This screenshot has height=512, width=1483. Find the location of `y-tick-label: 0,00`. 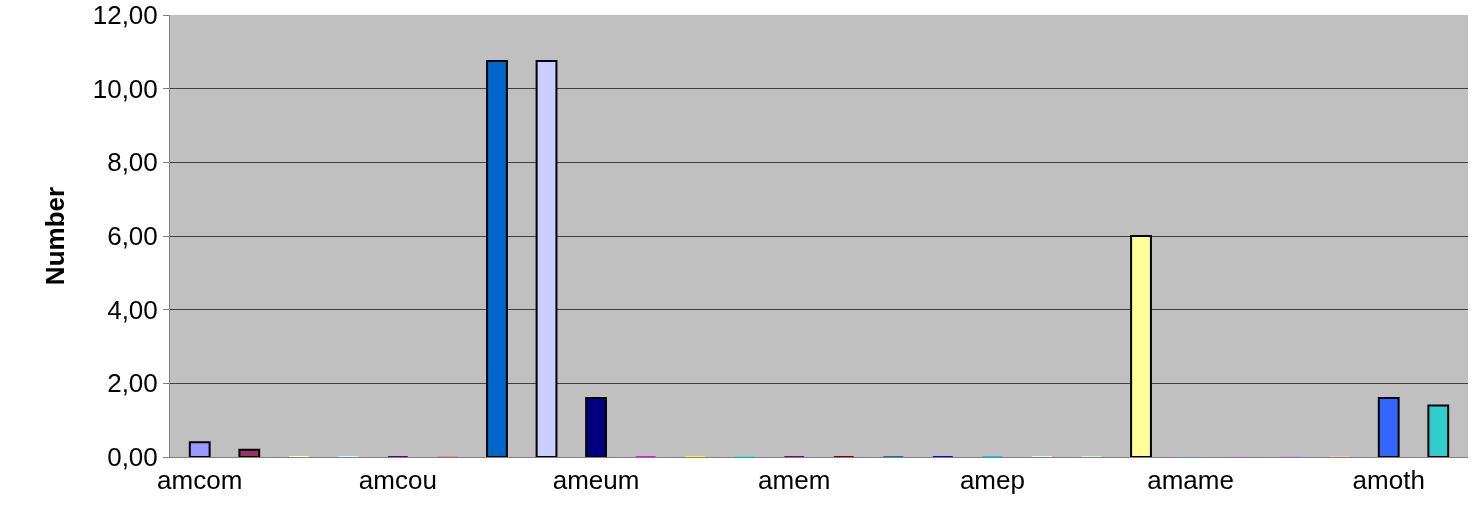

y-tick-label: 0,00 is located at coordinates (132, 457).